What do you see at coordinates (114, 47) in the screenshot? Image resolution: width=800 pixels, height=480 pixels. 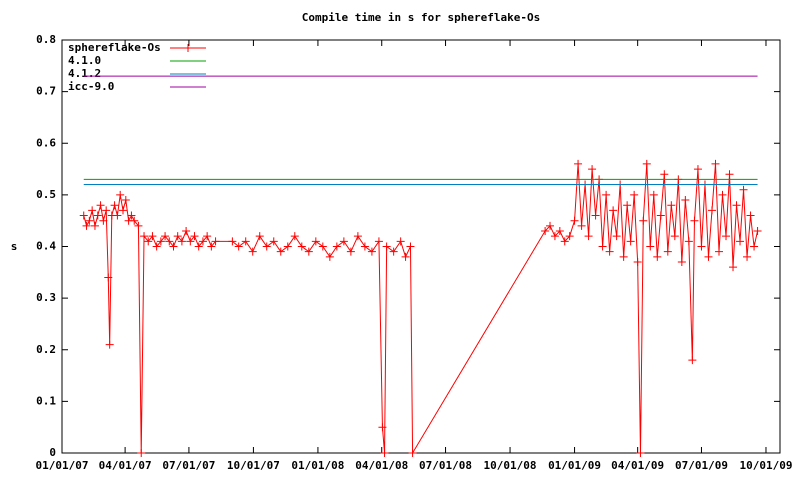 I see `legend-label: sphereflake-Os` at bounding box center [114, 47].